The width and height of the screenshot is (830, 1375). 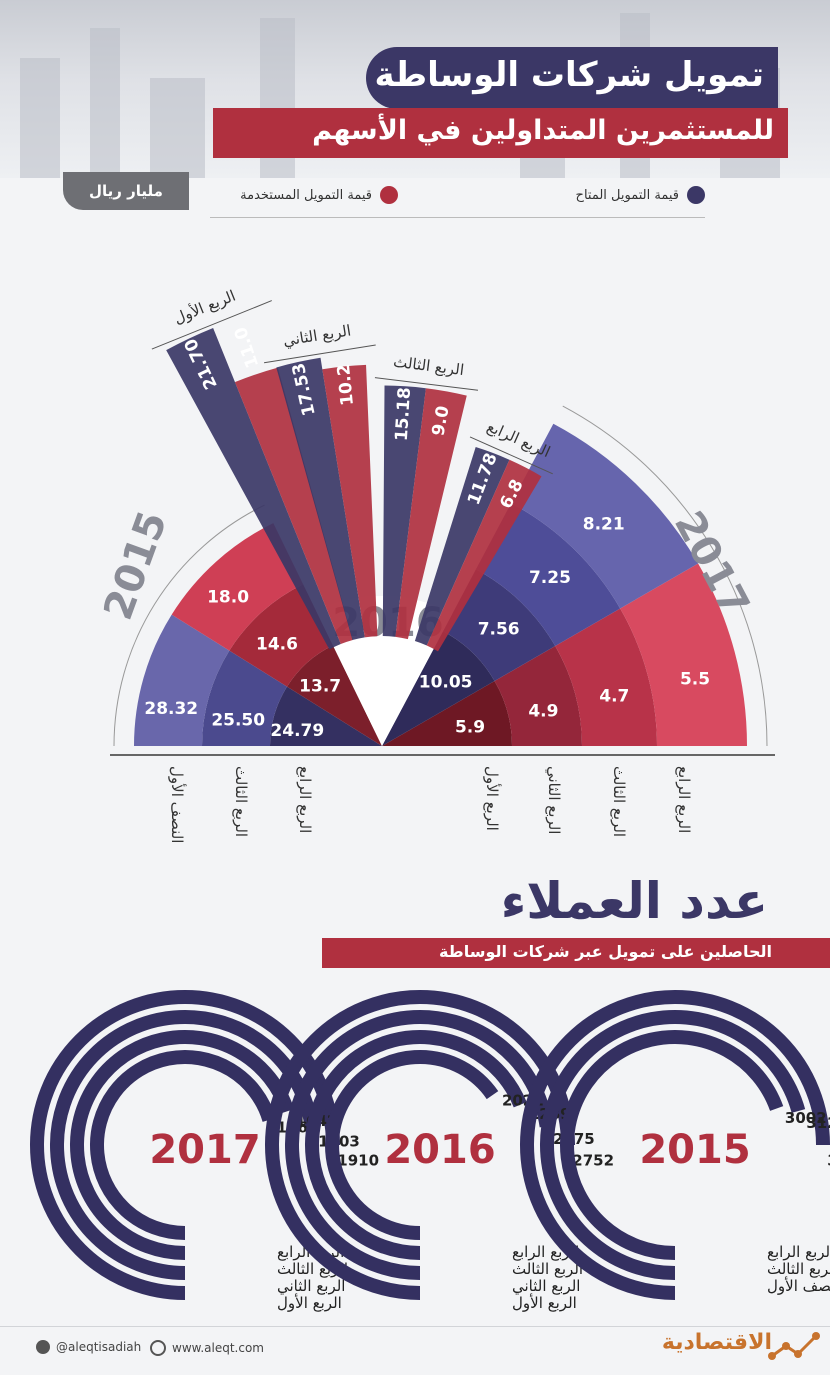 I want to click on client-count: 3120, so click(x=818, y=1123).